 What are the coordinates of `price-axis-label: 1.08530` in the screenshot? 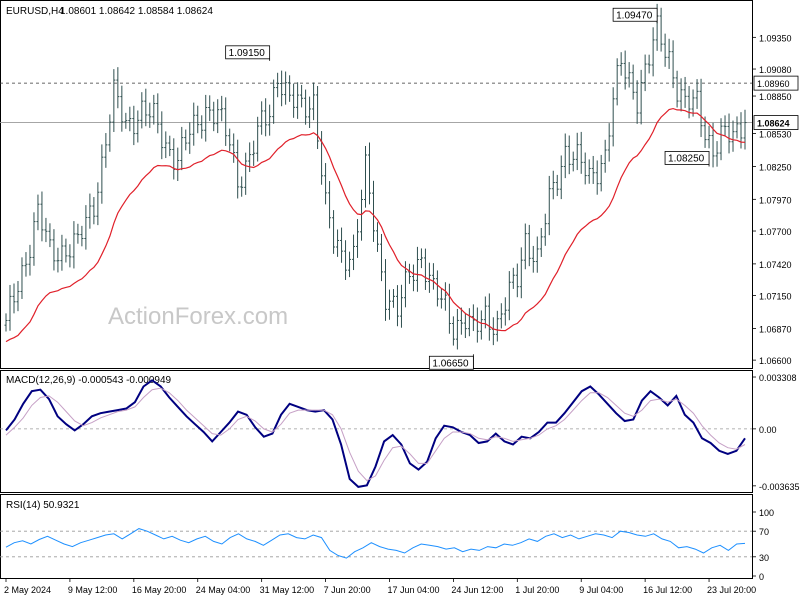 It's located at (775, 135).